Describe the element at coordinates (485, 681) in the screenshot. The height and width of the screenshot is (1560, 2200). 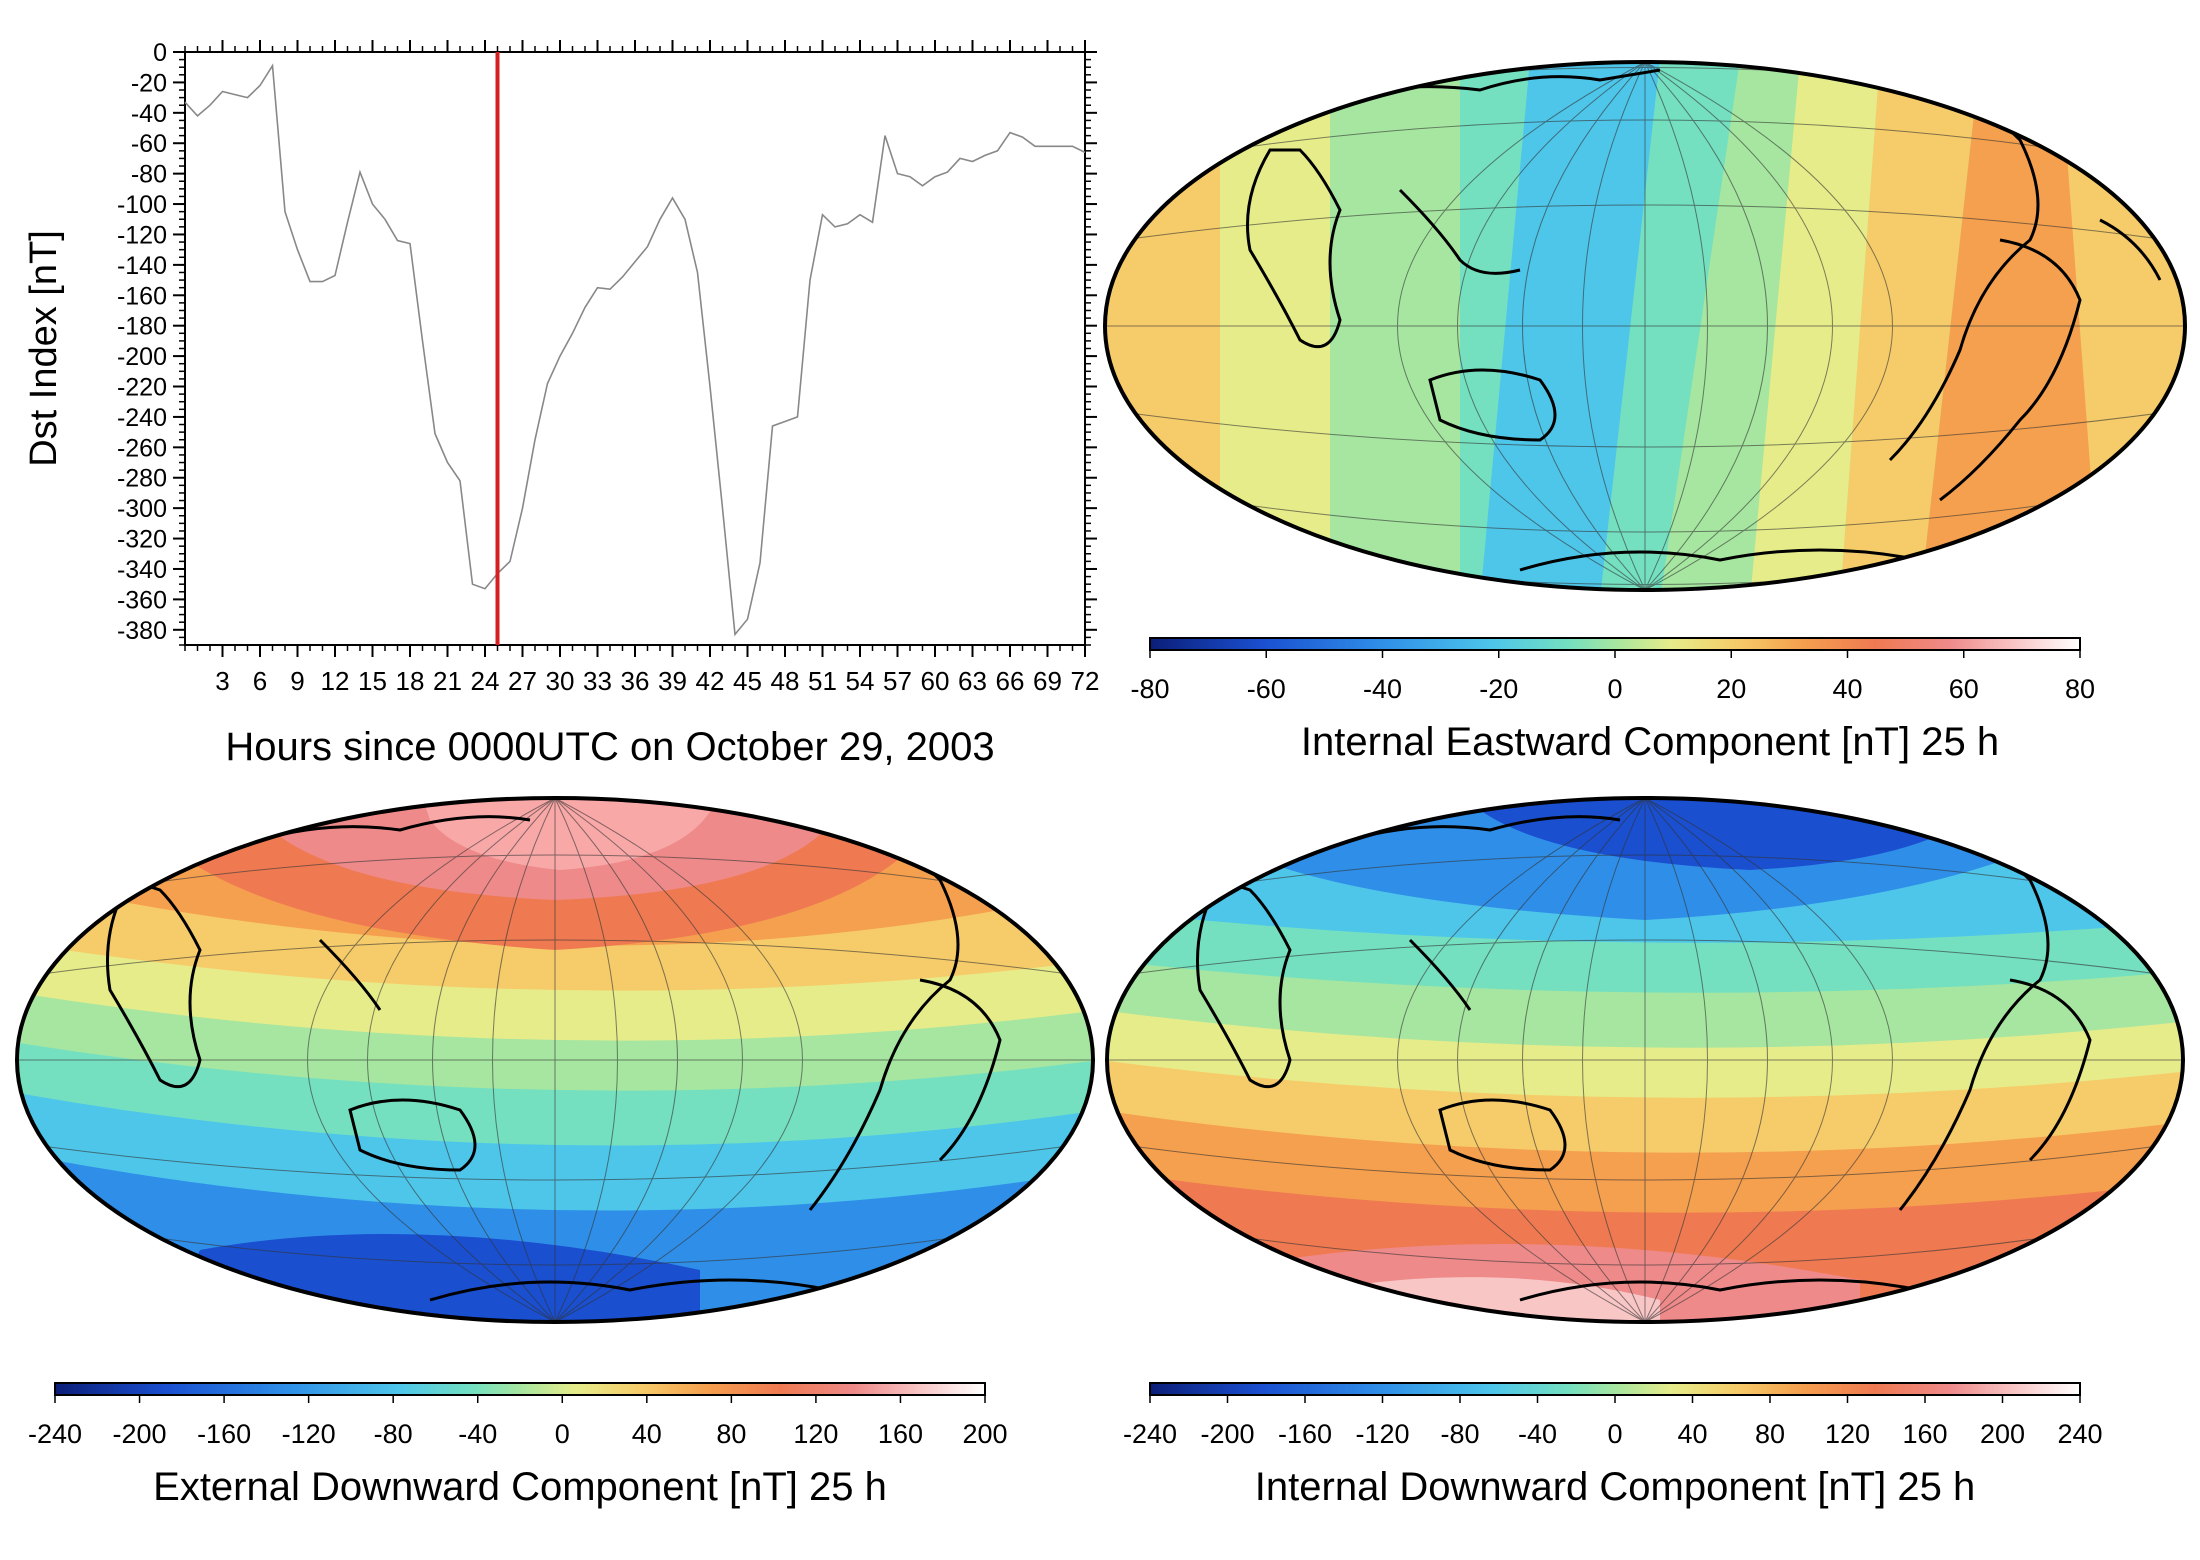
I see `dst-x-tick-label: 24` at that location.